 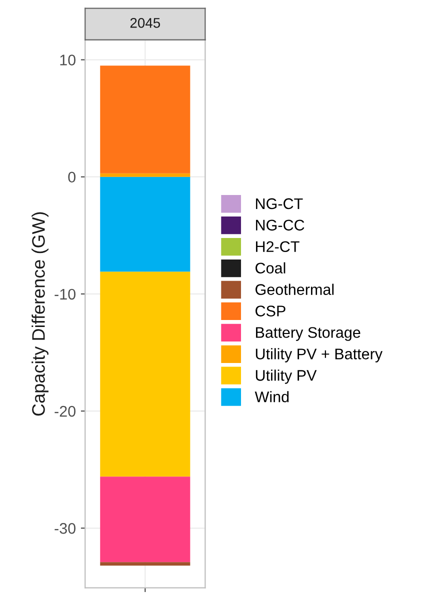 What do you see at coordinates (40, 314) in the screenshot?
I see `y-axis-title: Capacity Difference (GW)` at bounding box center [40, 314].